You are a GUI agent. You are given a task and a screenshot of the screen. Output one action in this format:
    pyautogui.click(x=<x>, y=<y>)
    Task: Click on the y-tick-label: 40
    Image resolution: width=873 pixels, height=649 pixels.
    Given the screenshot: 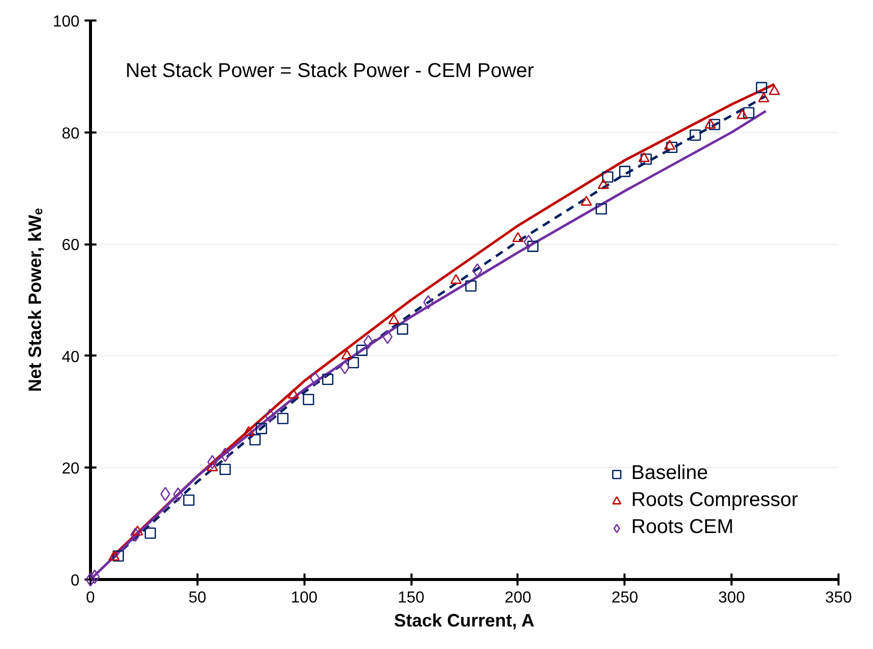 What is the action you would take?
    pyautogui.click(x=71, y=357)
    